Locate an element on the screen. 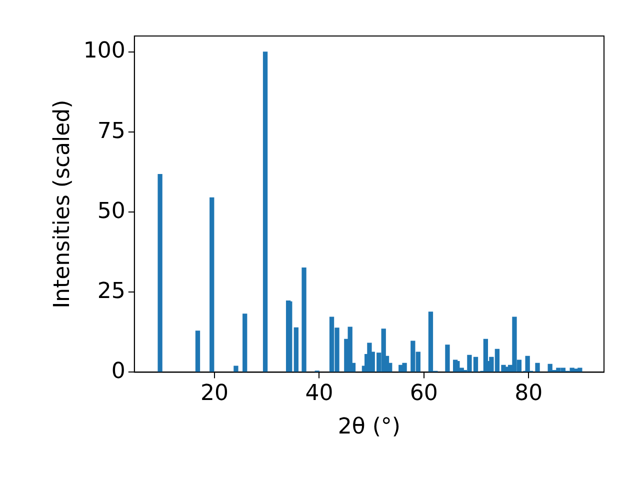  y-tick-label: 75 is located at coordinates (111, 131).